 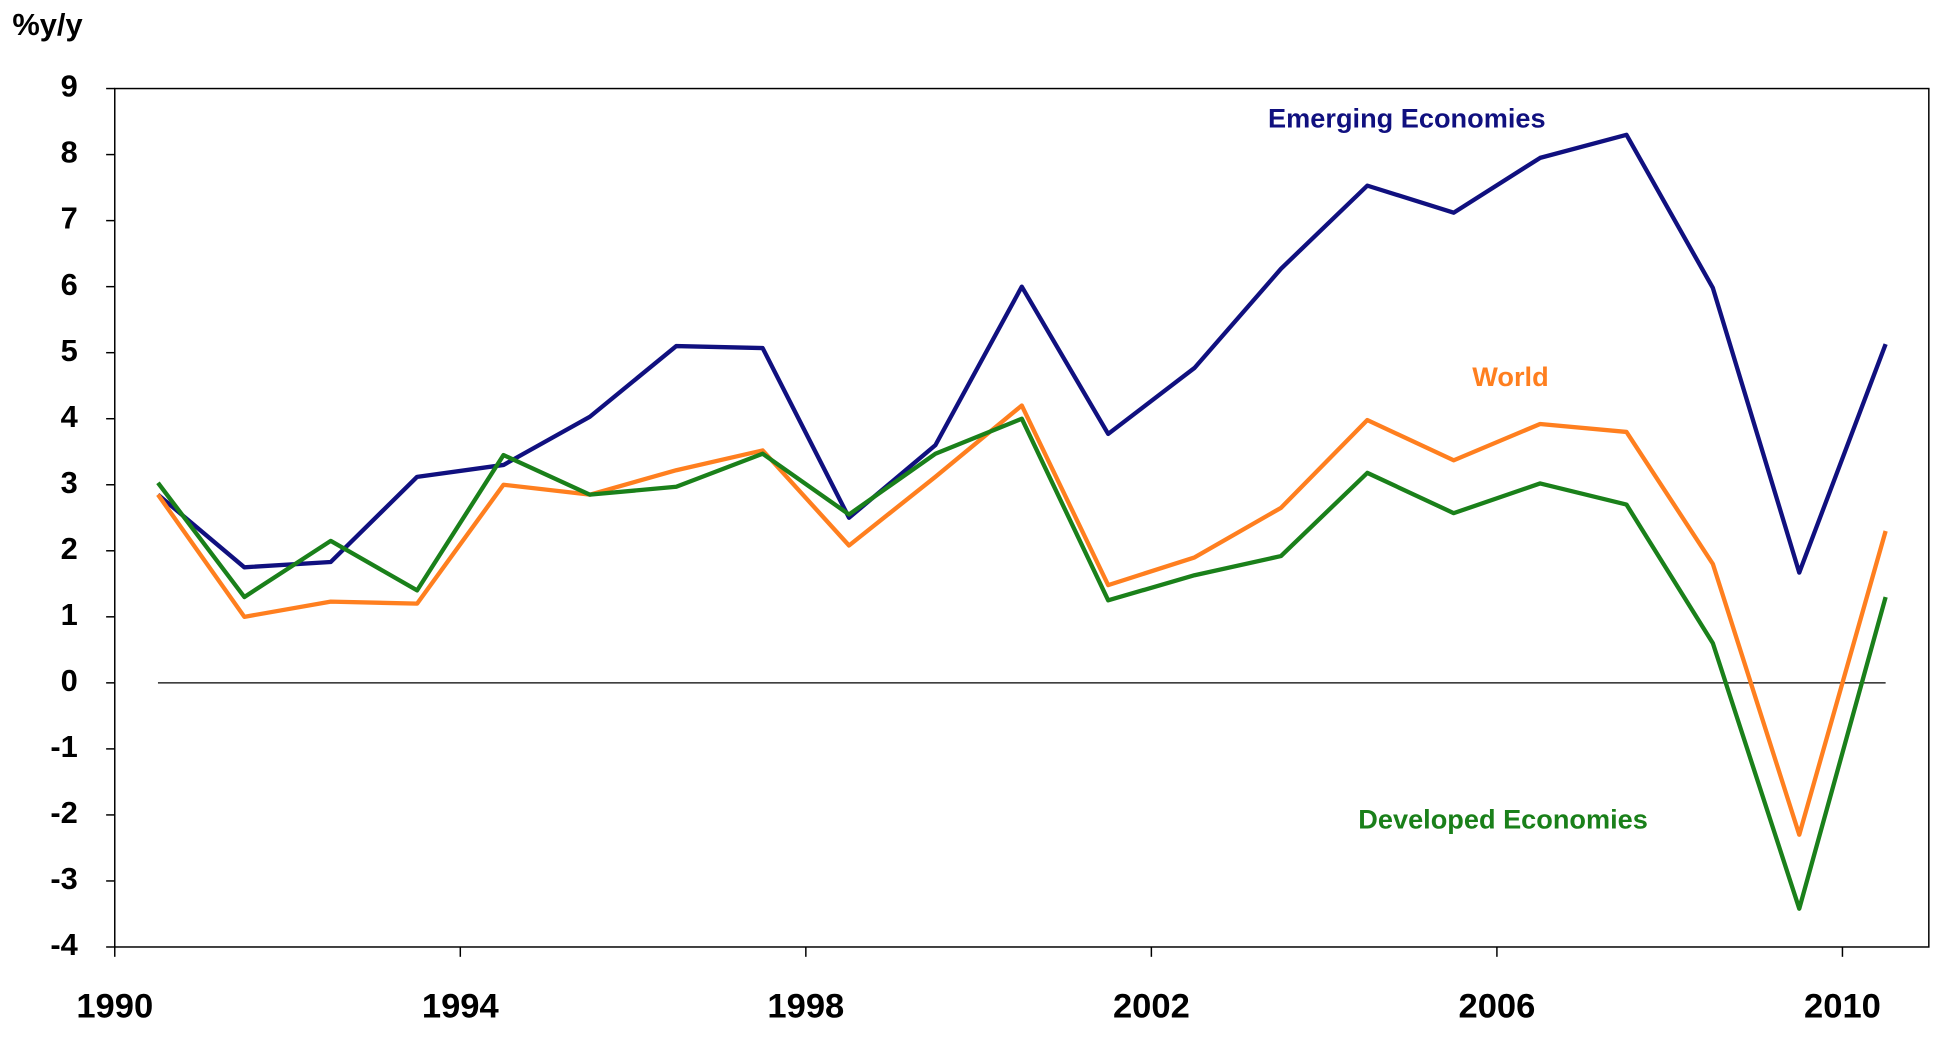 What do you see at coordinates (69, 86) in the screenshot?
I see `y-tick-label: 9` at bounding box center [69, 86].